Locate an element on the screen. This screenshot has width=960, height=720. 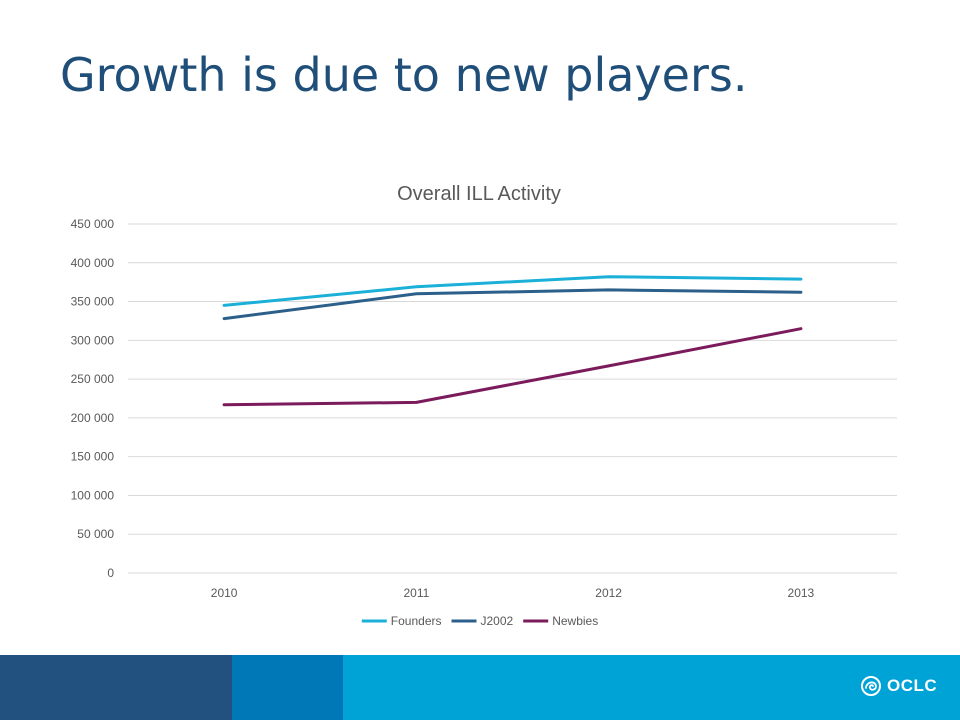
footer-bar: OCLC is located at coordinates (480, 687).